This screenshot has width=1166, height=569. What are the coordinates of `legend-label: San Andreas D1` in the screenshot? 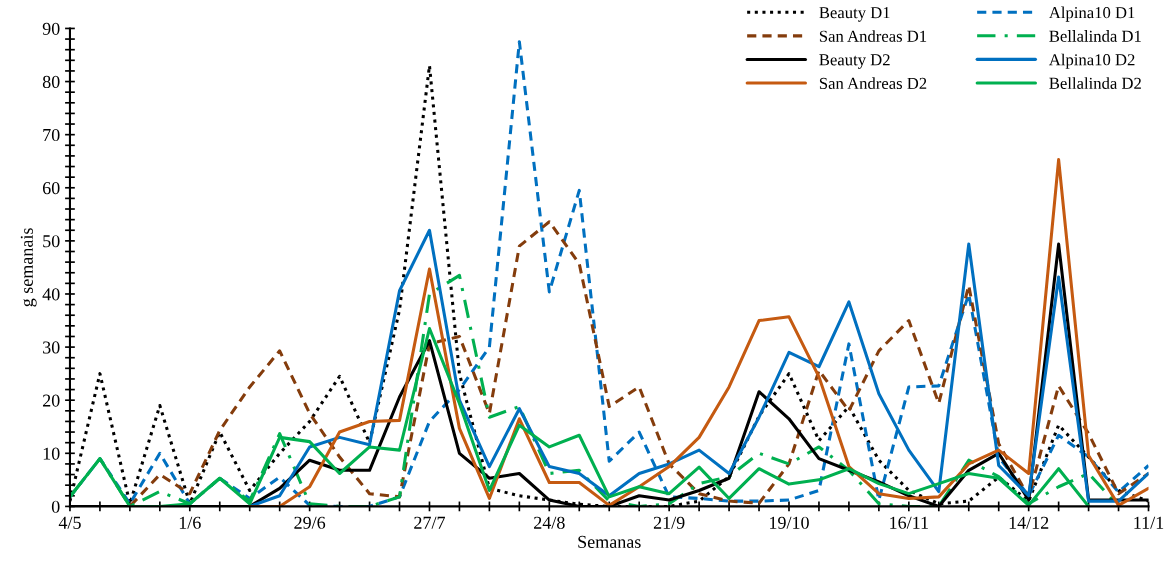 It's located at (873, 36).